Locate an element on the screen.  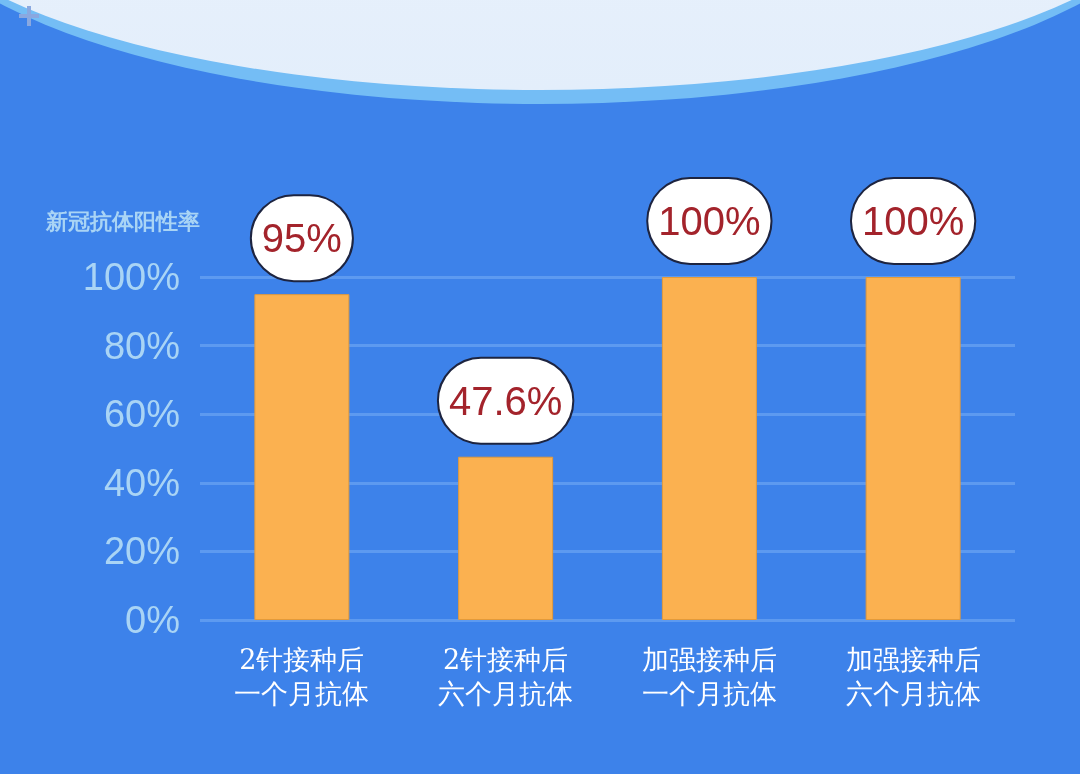
y-tick-label: 20% is located at coordinates (141, 551).